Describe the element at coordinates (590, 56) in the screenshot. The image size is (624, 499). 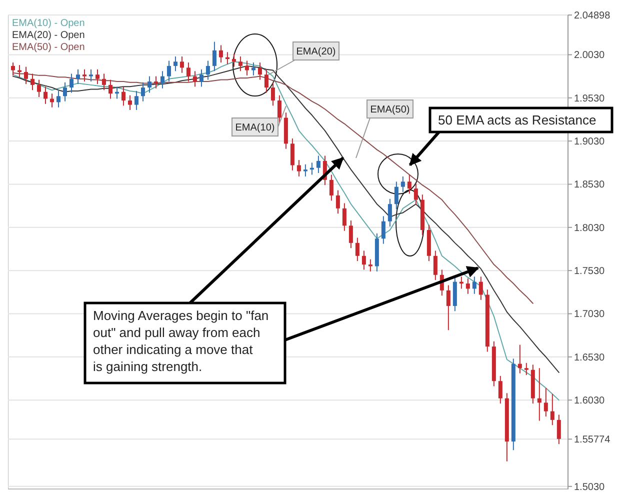
I see `y-tick-label: 2.0030` at that location.